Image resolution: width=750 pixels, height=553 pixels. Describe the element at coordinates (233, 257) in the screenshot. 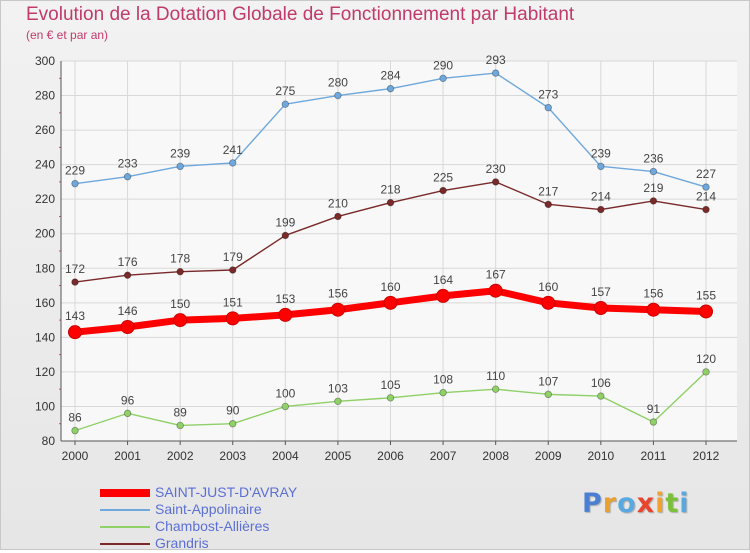

I see `series-3-data-label-2003: 179` at that location.